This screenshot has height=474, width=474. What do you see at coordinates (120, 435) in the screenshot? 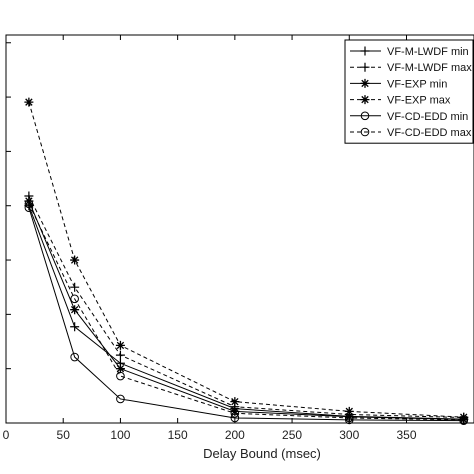
I see `x-tick-label: 100` at bounding box center [120, 435].